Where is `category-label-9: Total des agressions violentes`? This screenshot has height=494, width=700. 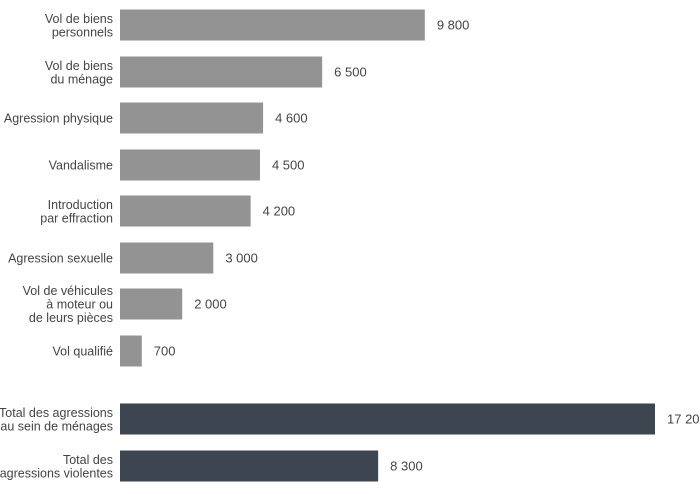 category-label-9: Total des agressions violentes is located at coordinates (56, 467).